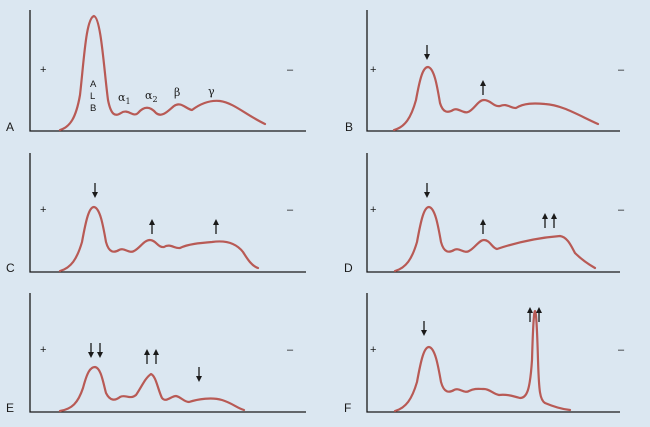  I want to click on panel-c-curve, so click(159, 239).